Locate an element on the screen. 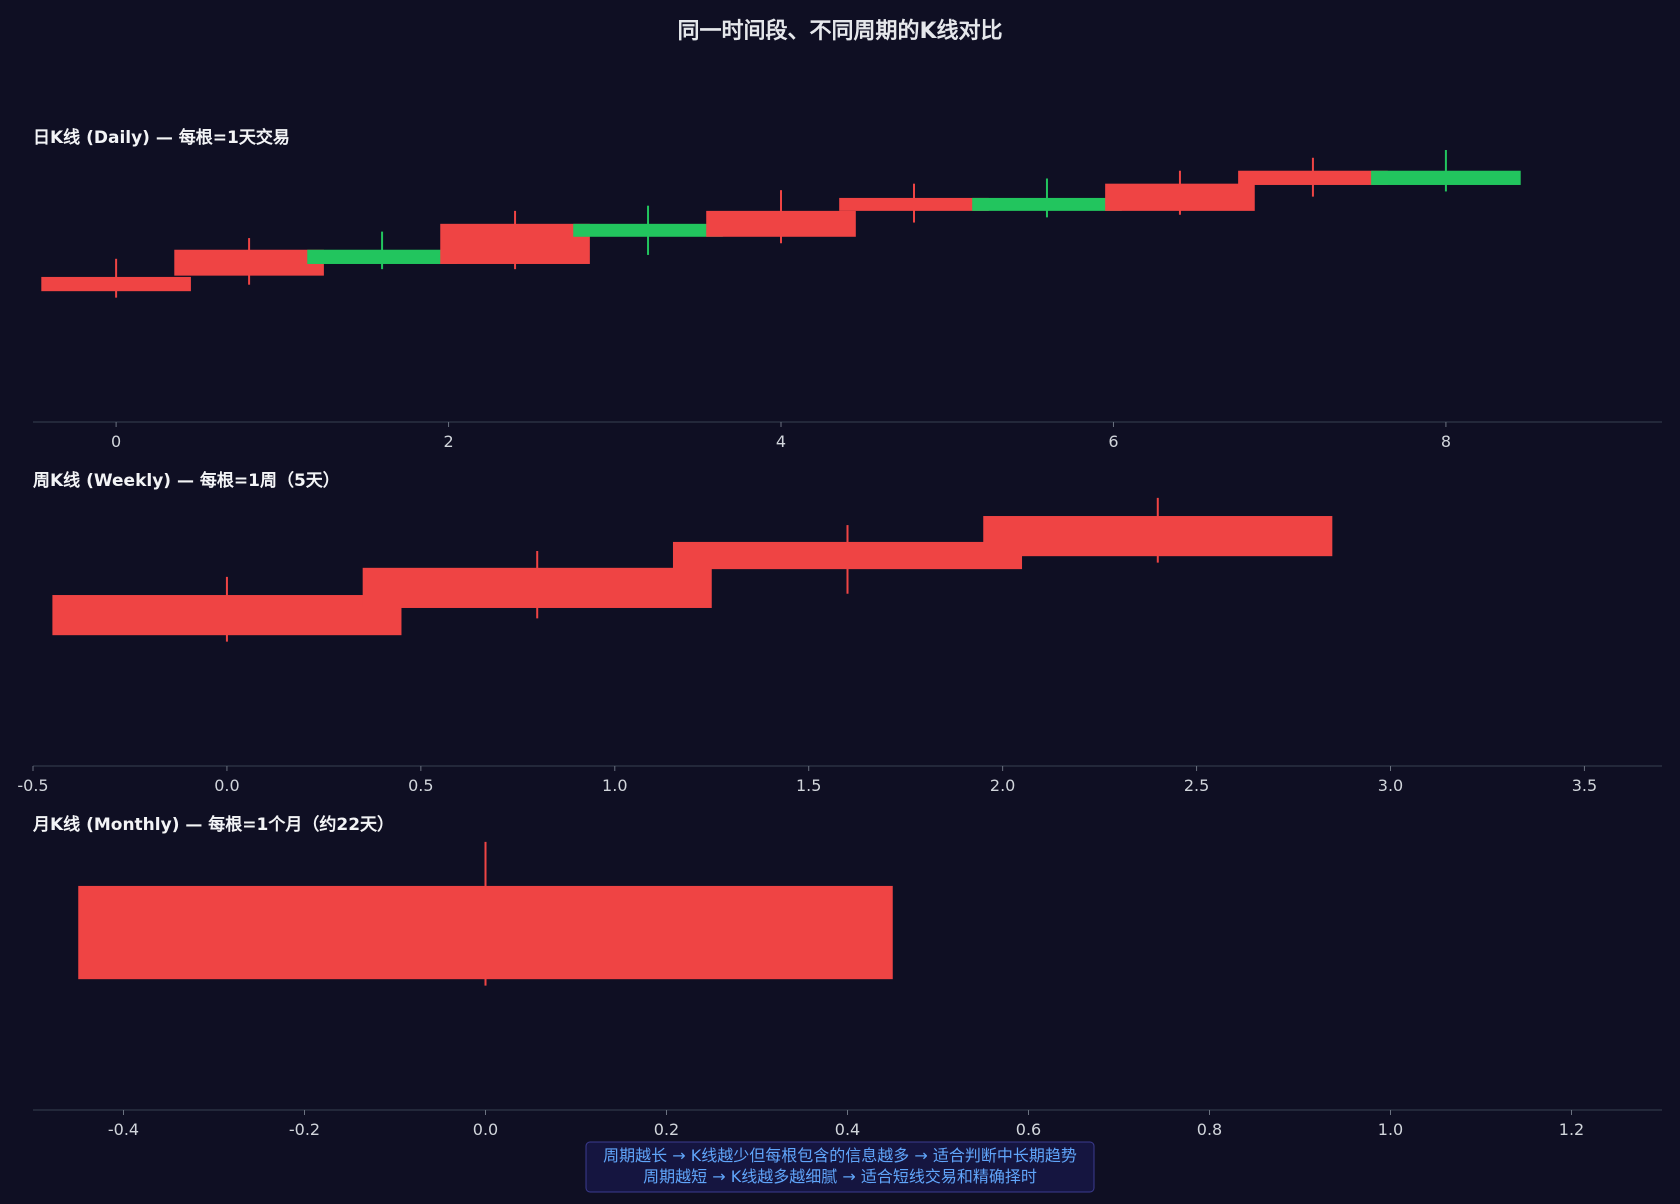 The height and width of the screenshot is (1204, 1680). monthly-x-tick-label: 0.2 is located at coordinates (666, 1129).